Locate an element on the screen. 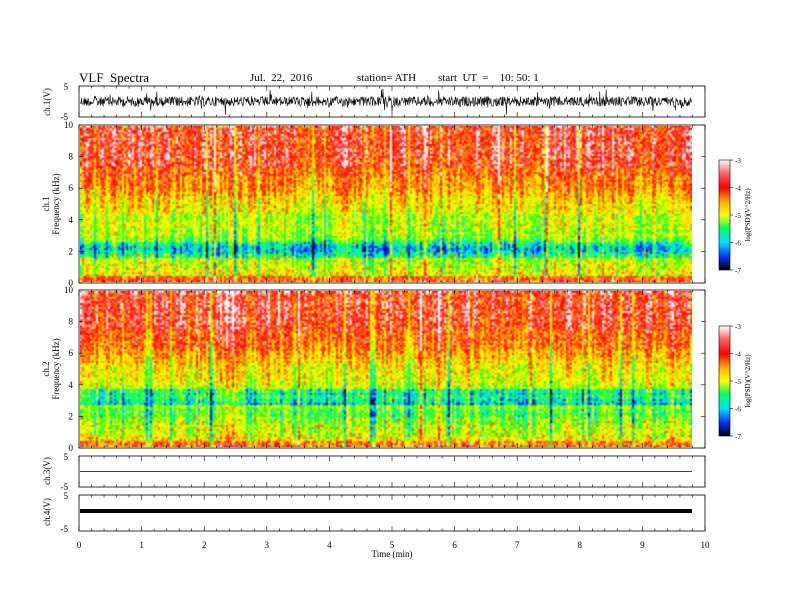 This screenshot has height=612, width=792. ch1-spectrogram-ylabel: Frequency (kHz) is located at coordinates (56, 203).